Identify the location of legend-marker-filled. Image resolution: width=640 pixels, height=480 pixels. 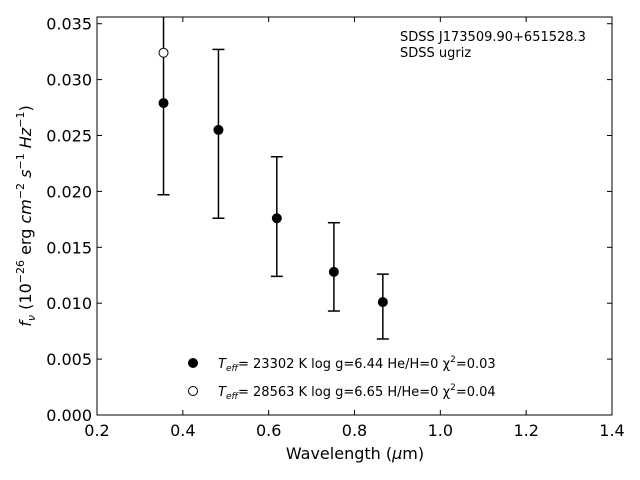
(193, 363).